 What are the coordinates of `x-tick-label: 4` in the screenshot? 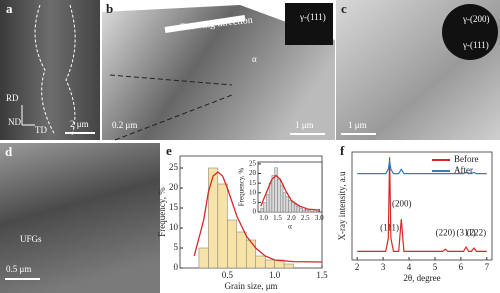 It's located at (409, 267).